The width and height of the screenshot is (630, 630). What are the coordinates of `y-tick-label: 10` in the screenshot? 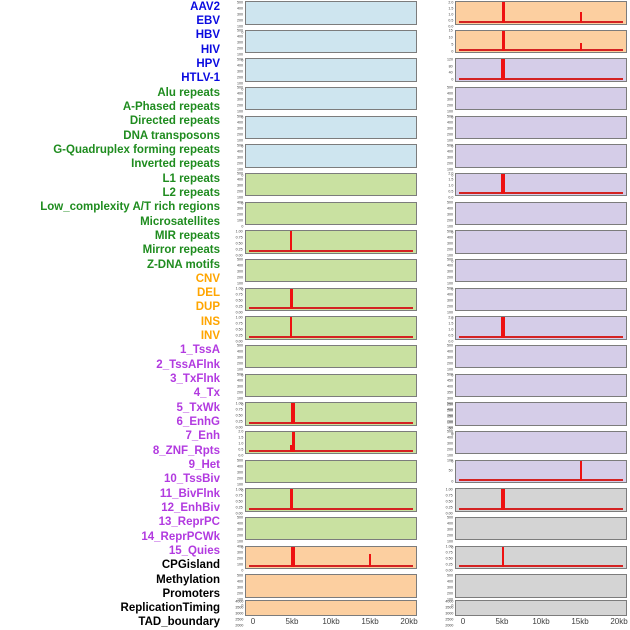 It's located at (450, 38).